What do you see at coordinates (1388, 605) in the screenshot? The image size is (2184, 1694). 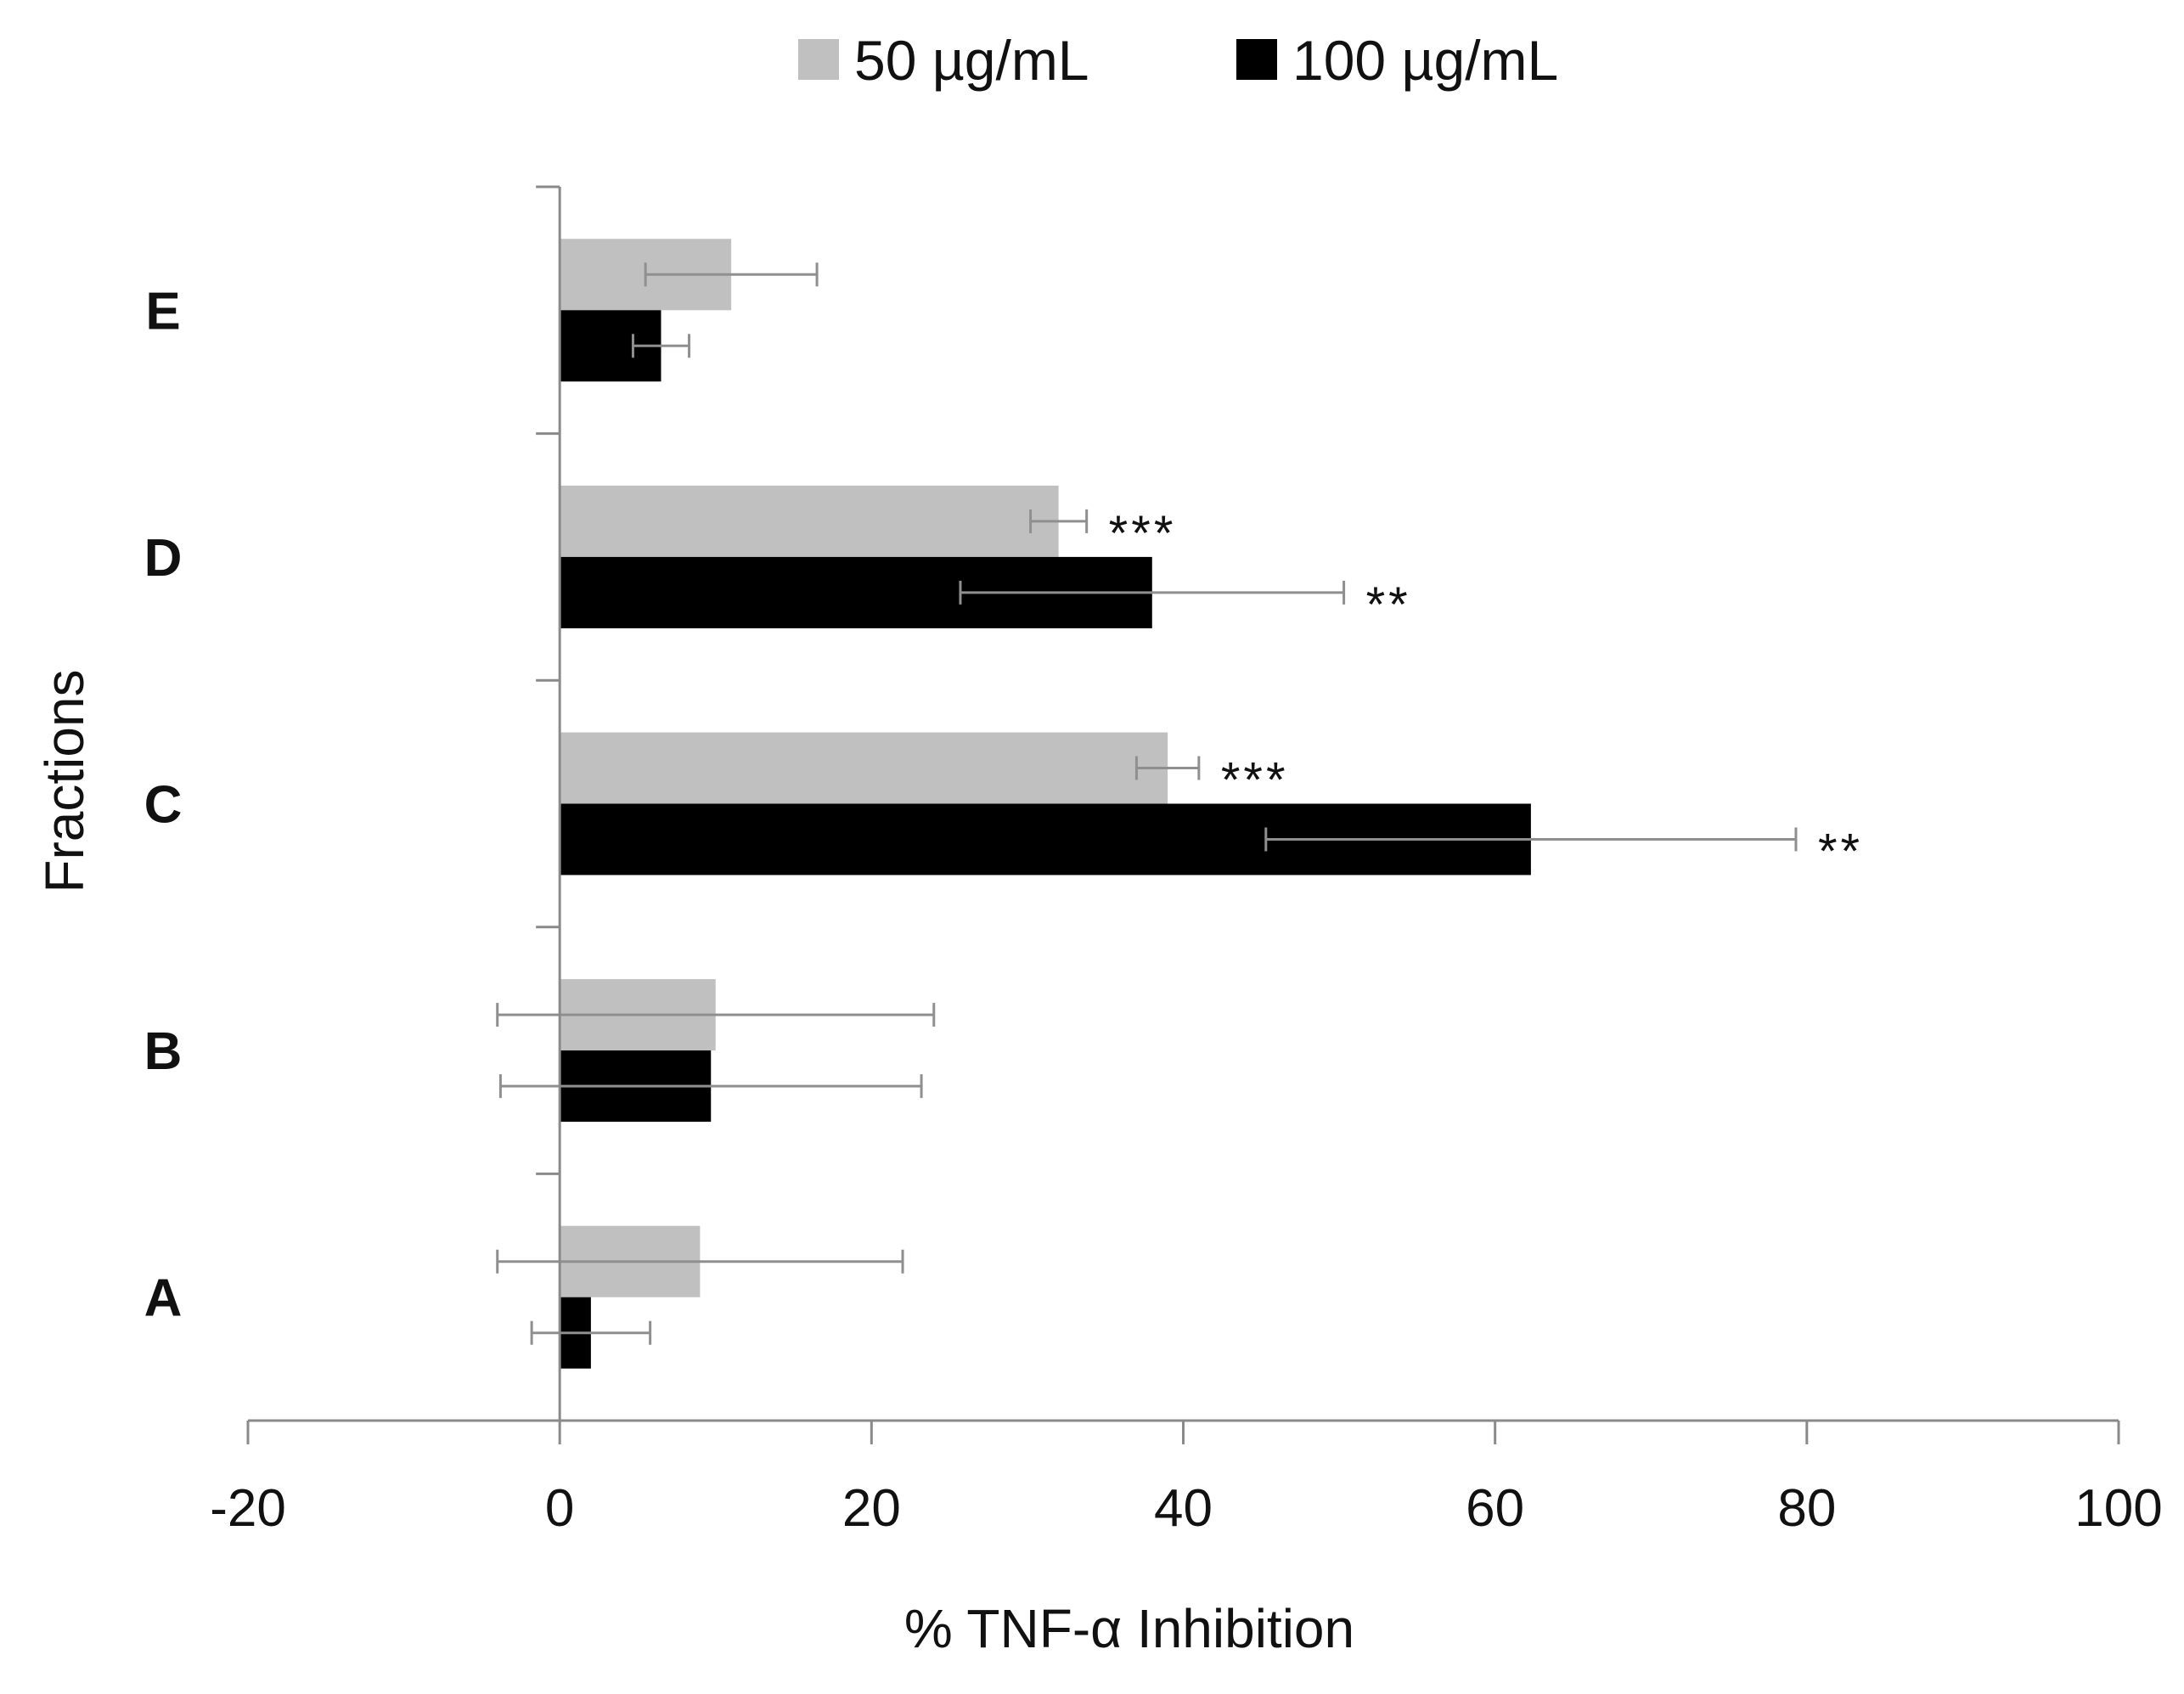 I see `significance-label-d-series-2: **` at bounding box center [1388, 605].